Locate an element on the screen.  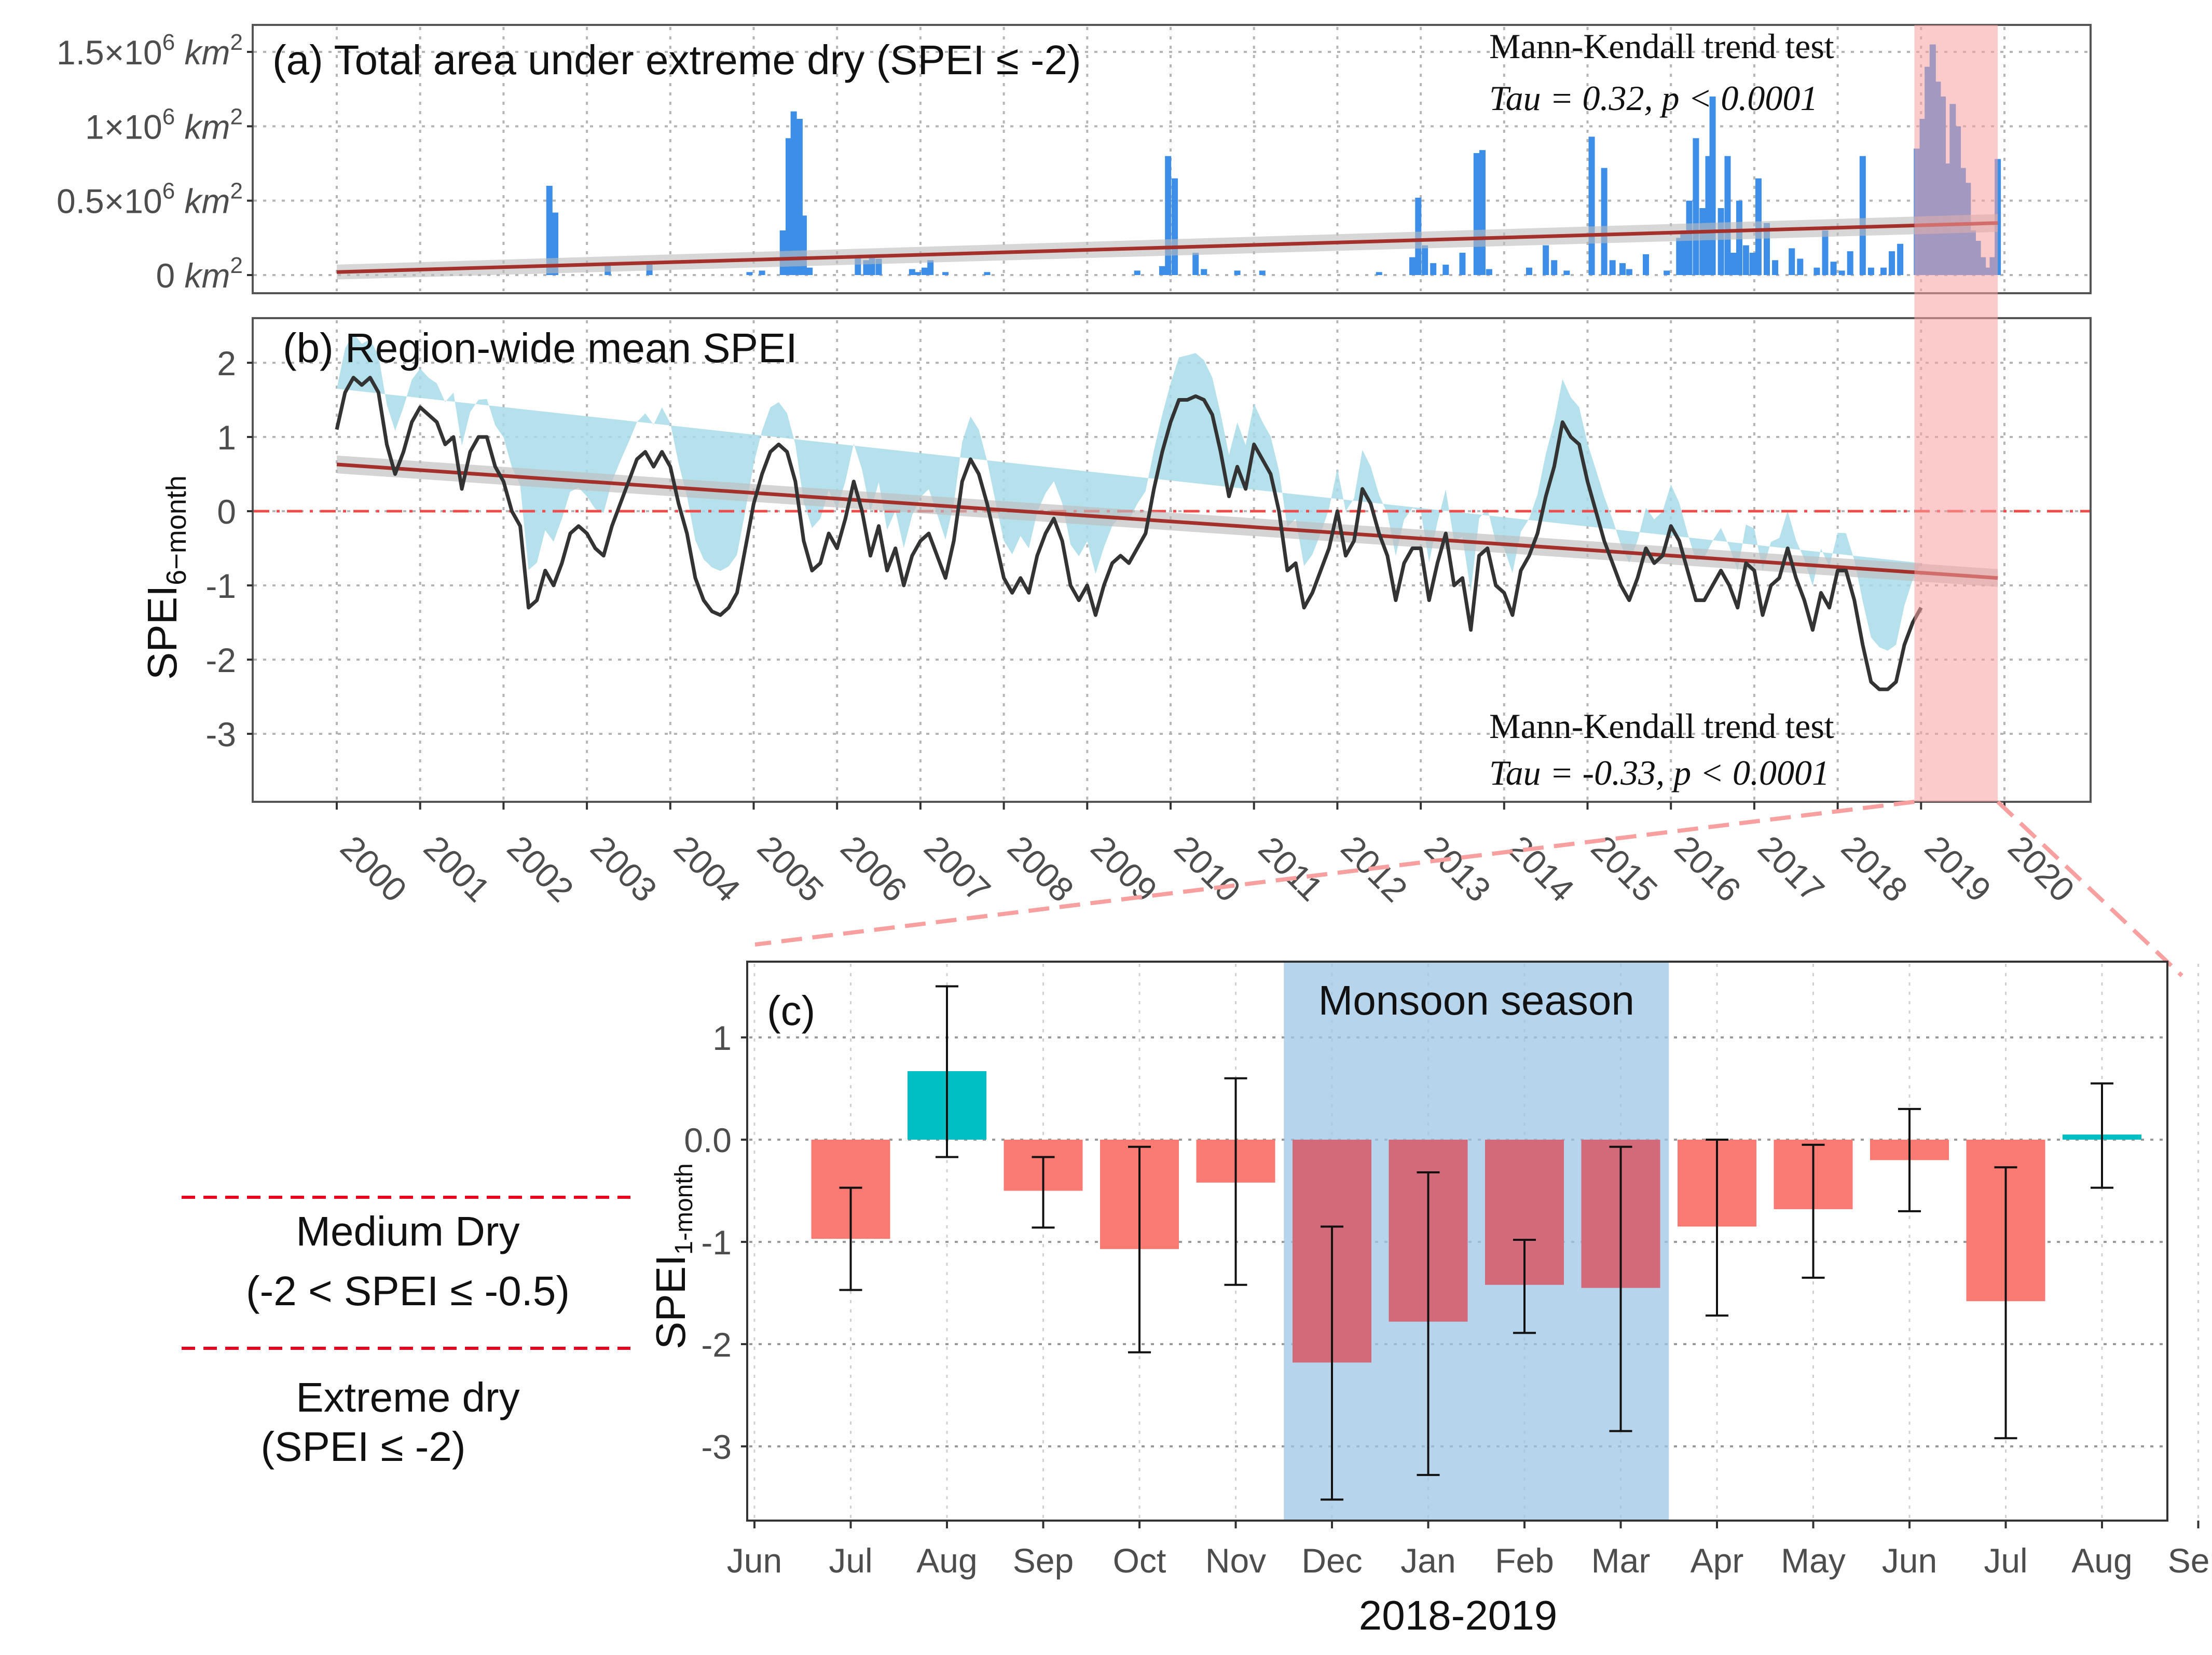
monsoon-season-label: Monsoon season is located at coordinates (1476, 1000).